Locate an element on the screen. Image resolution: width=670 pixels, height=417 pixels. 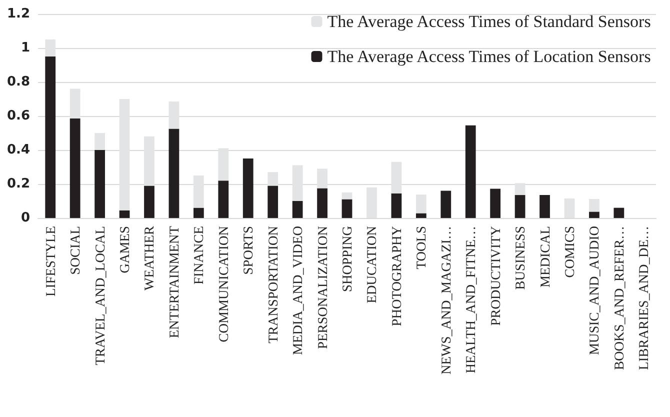
x-tick-label: SOCIAL is located at coordinates (75, 250).